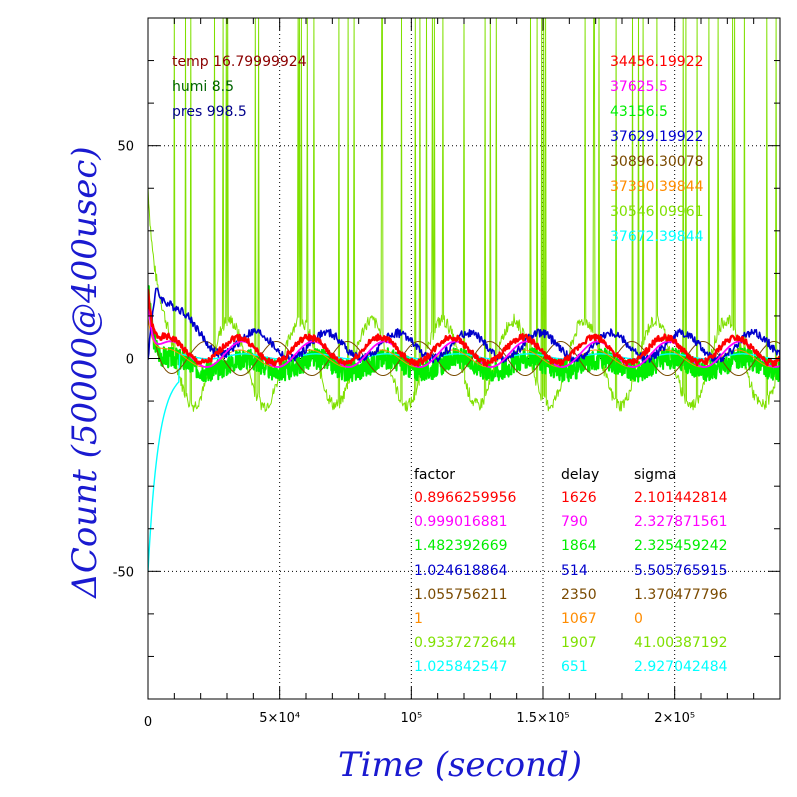  What do you see at coordinates (465, 643) in the screenshot?
I see `series-factor-7: 0.9337272644` at bounding box center [465, 643].